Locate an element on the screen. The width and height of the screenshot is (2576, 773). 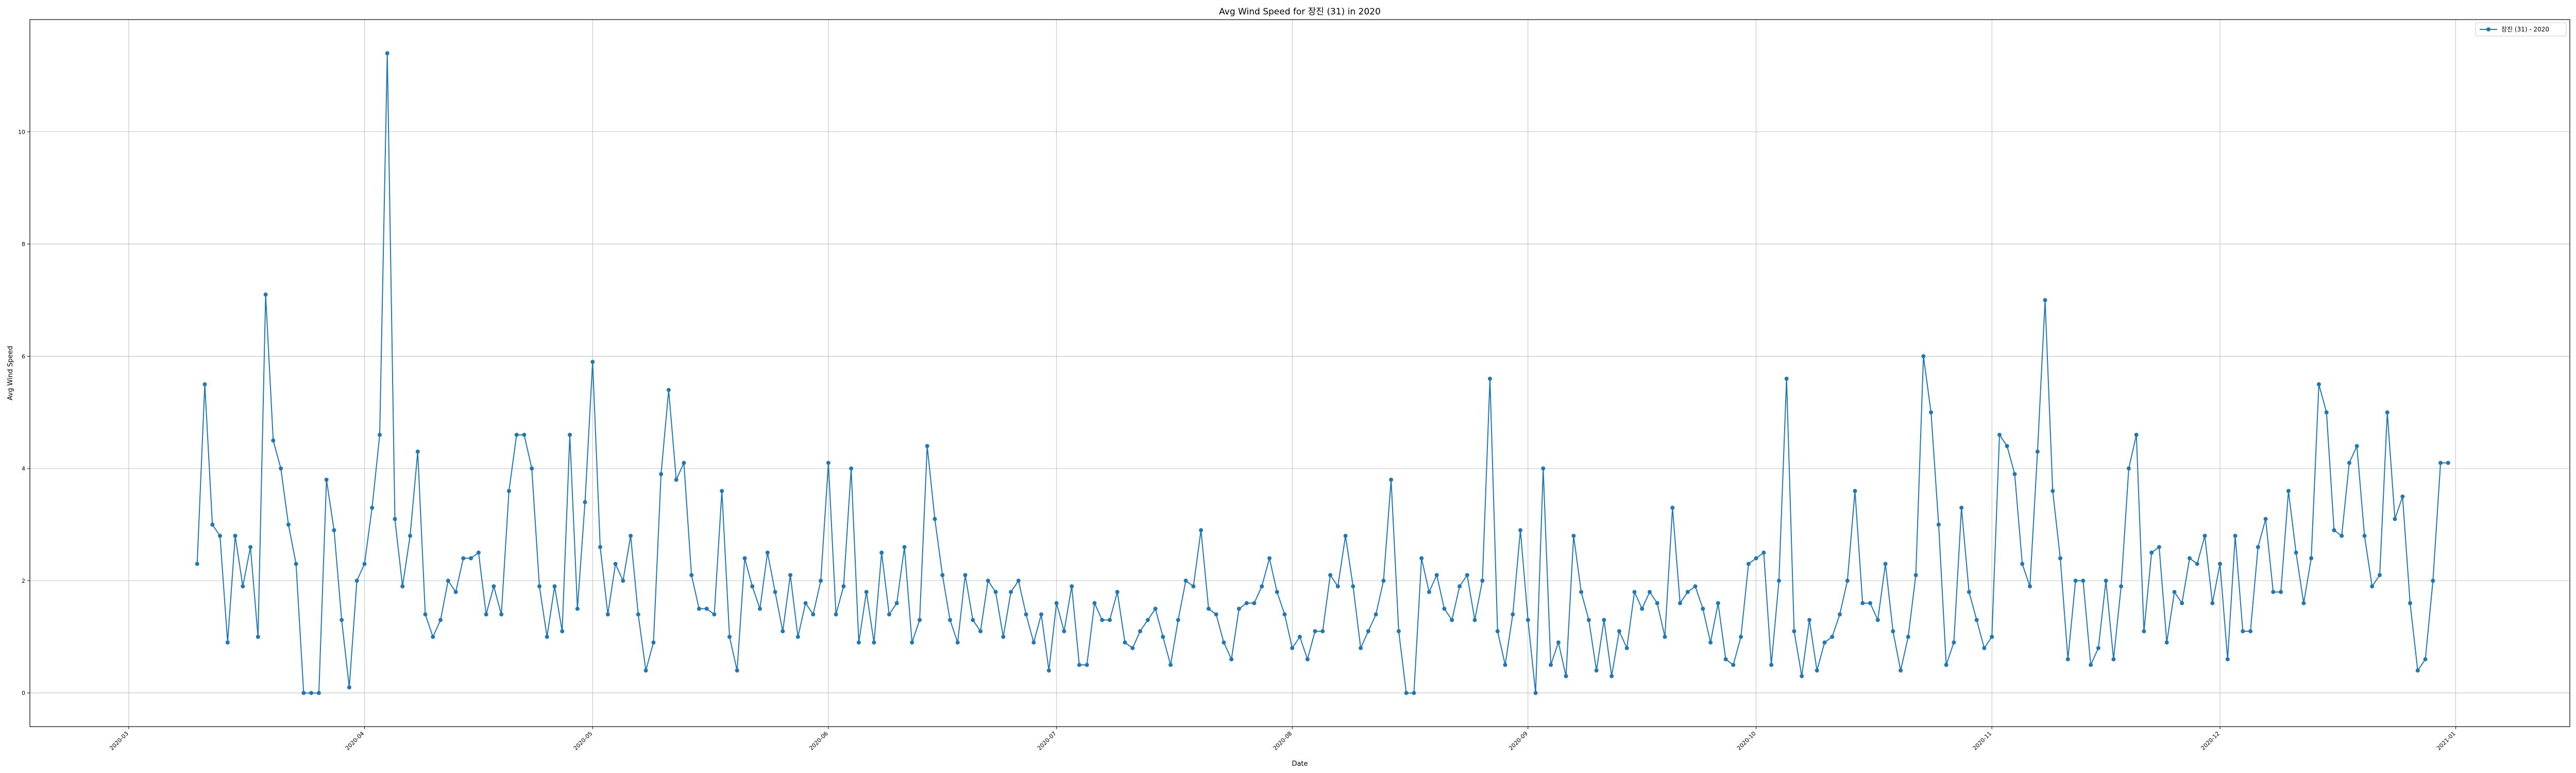
y-axis: 0 2 4 6 8 10 is located at coordinates (24, 413).